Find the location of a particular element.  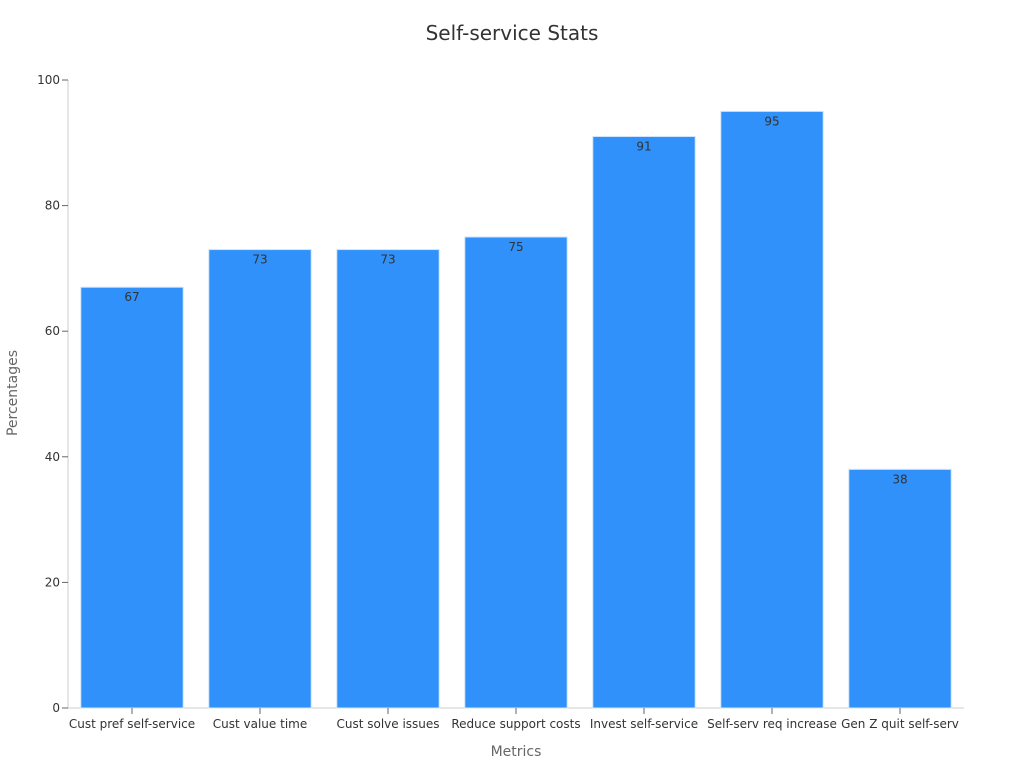

x-tick-label: Invest self-service is located at coordinates (644, 724).